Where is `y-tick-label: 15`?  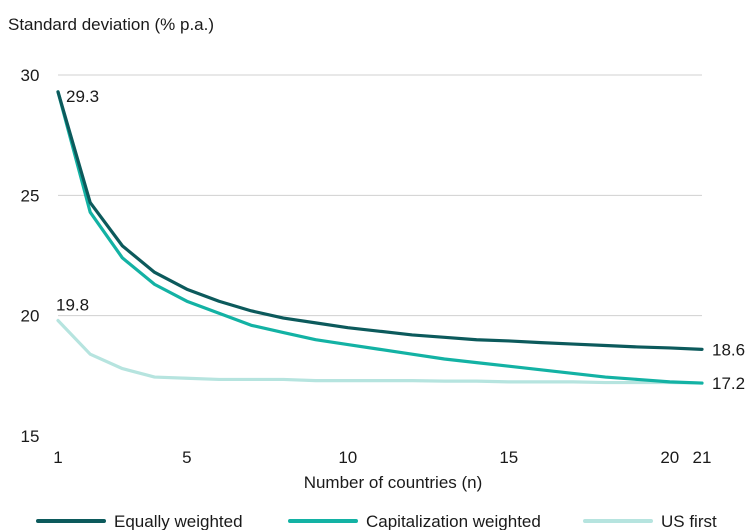 y-tick-label: 15 is located at coordinates (30, 436).